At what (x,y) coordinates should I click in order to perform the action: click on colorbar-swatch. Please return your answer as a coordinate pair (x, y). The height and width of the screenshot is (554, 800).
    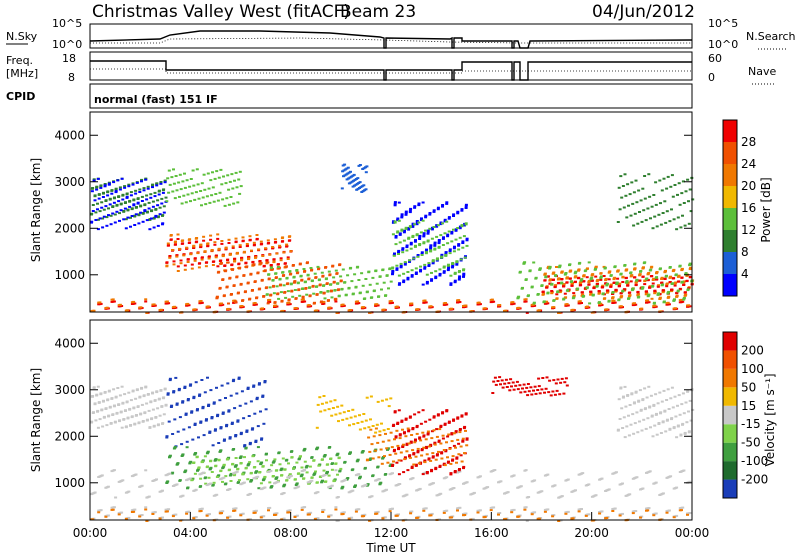
    Looking at the image, I should click on (730, 131).